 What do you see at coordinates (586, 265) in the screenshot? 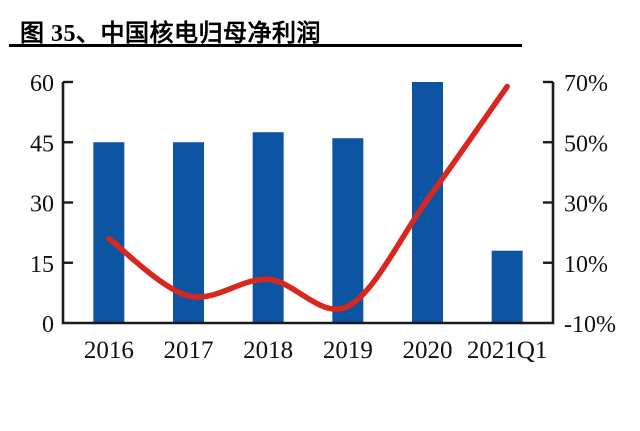
I see `right-axis-label-10%: 10%` at bounding box center [586, 265].